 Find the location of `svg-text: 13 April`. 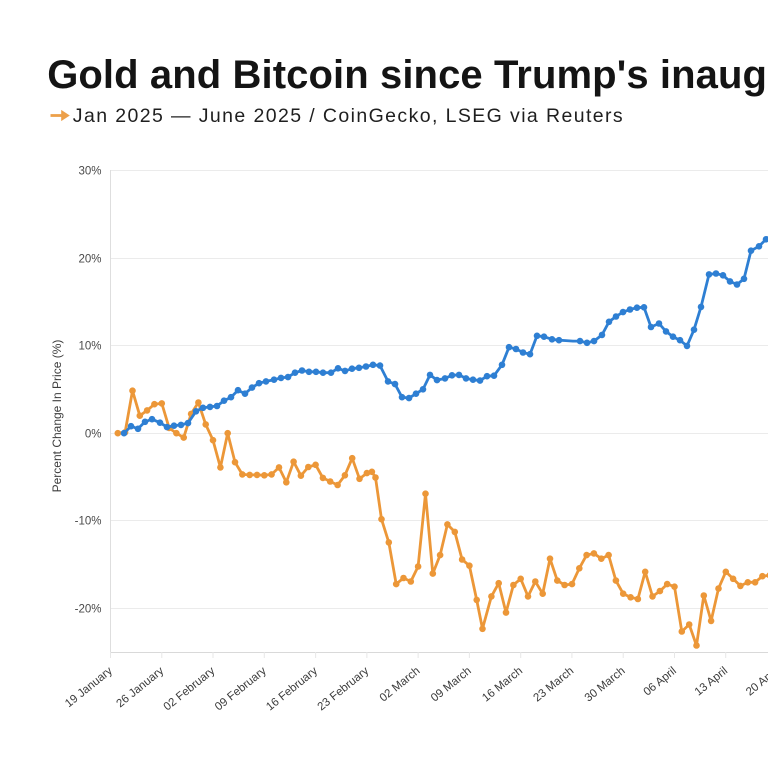

svg-text: 13 April is located at coordinates (711, 681).